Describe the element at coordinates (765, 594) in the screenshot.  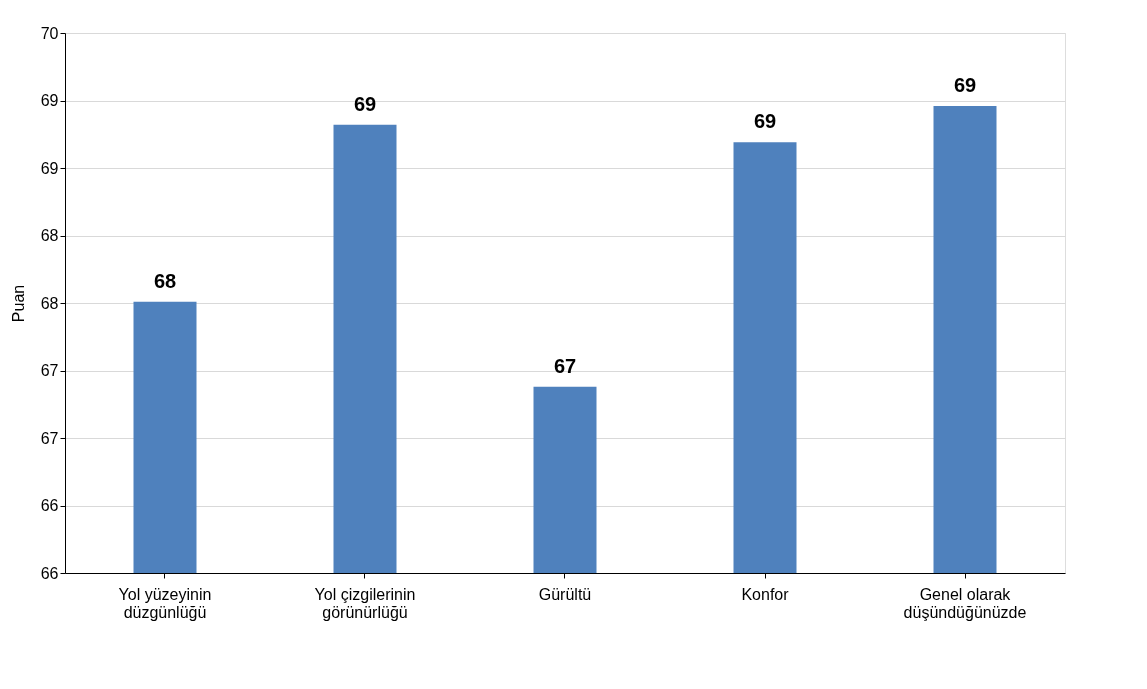
I see `x-tick-label: Konfor` at that location.